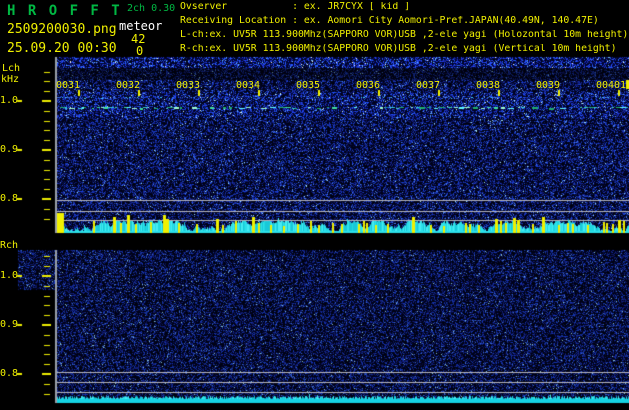 This screenshot has width=629, height=410. I want to click on lch-ytick-0.8: 0.8, so click(9, 198).